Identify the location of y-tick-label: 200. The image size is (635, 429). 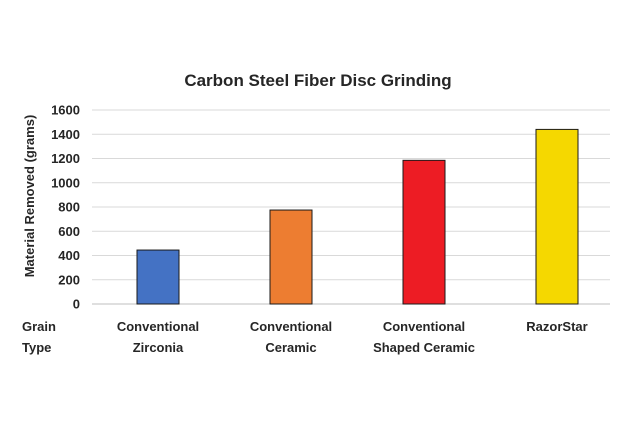
(69, 279).